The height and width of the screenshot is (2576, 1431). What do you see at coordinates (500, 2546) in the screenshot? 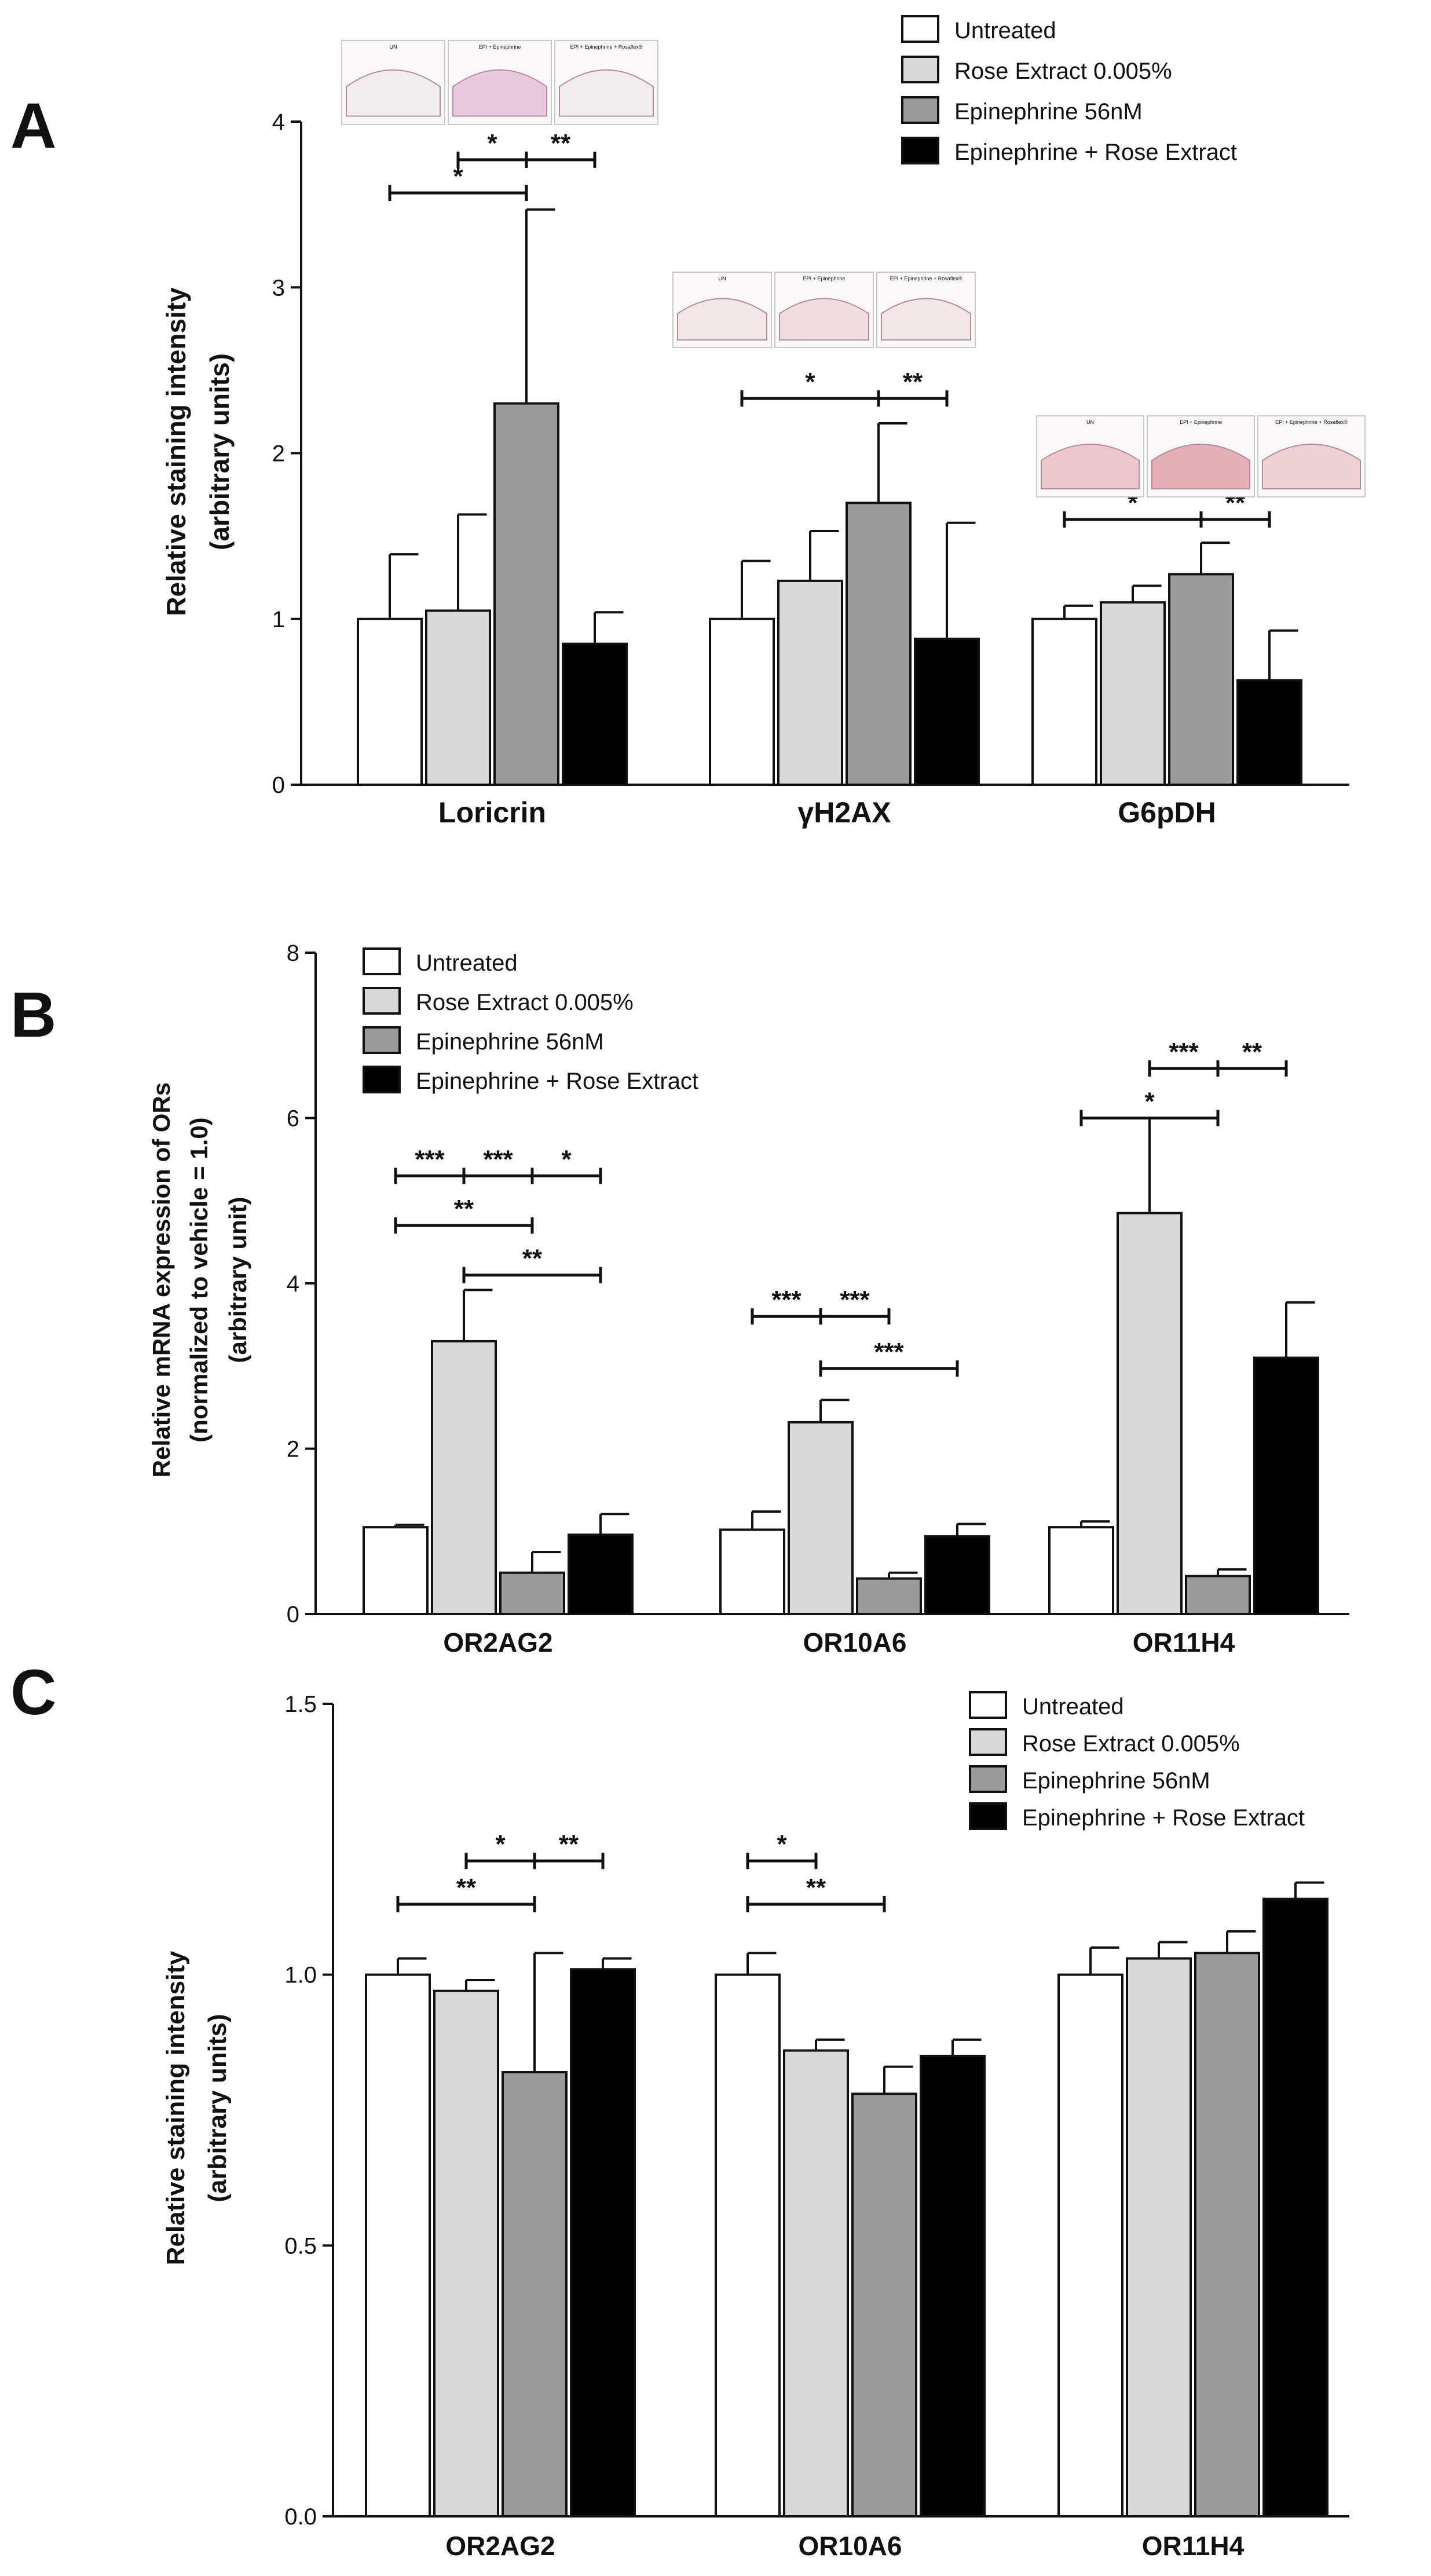
I see `x-category-label: OR2AG2` at bounding box center [500, 2546].